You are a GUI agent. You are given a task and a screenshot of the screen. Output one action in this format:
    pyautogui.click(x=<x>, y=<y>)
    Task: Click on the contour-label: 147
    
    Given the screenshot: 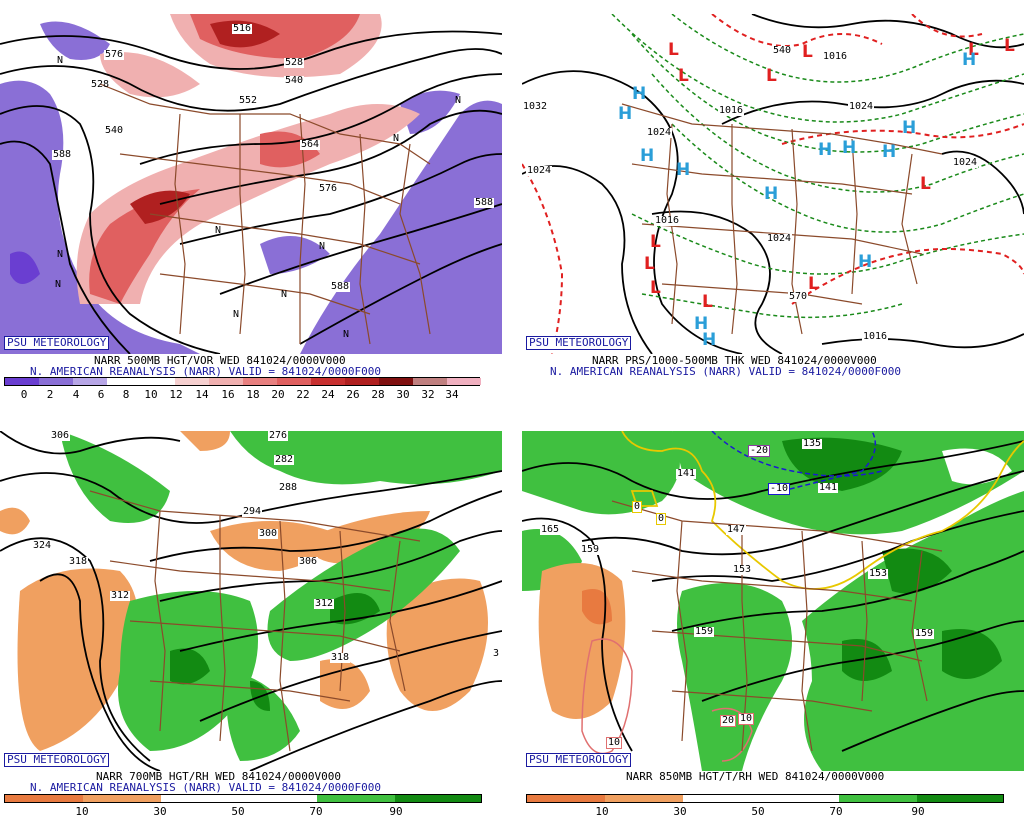 What is the action you would take?
    pyautogui.click(x=736, y=529)
    